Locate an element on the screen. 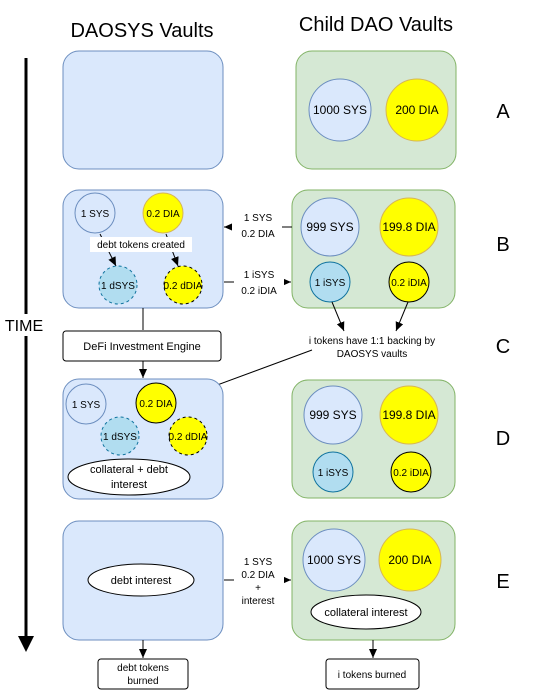 The width and height of the screenshot is (534, 690). i-tokens-burned-box is located at coordinates (372, 674).